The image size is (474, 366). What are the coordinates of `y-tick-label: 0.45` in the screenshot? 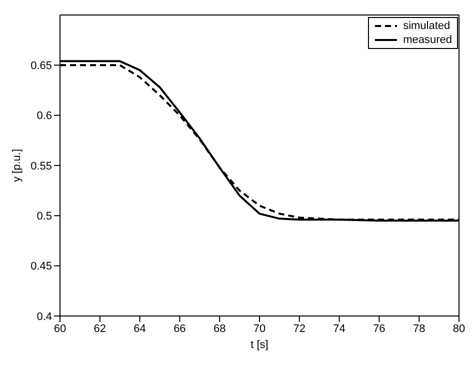 It's located at (41, 266).